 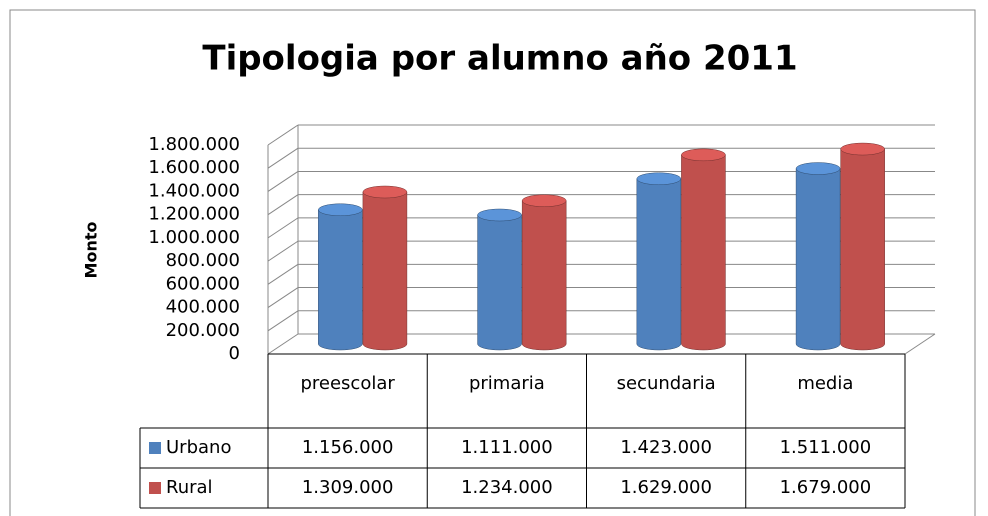 What do you see at coordinates (203, 283) in the screenshot?
I see `y-tick-label: 600.000` at bounding box center [203, 283].